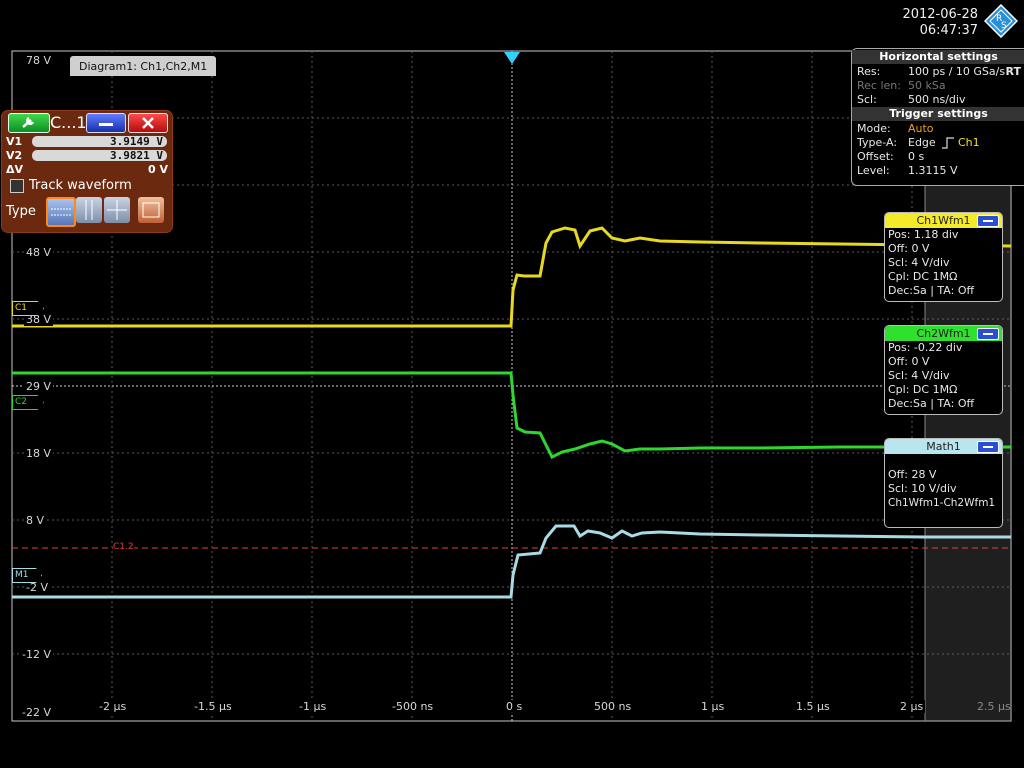 Image resolution: width=1024 pixels, height=768 pixels. I want to click on v2-value-field: 3.9821 V, so click(99, 155).